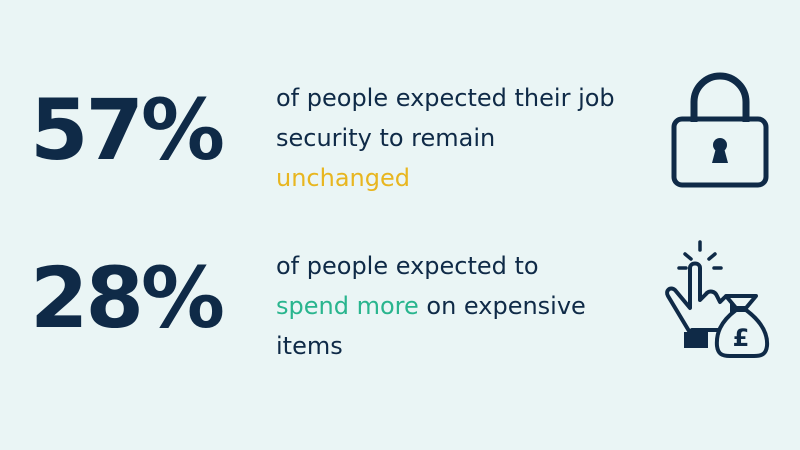  I want to click on stat-description-text: on expensive items, so click(431, 326).